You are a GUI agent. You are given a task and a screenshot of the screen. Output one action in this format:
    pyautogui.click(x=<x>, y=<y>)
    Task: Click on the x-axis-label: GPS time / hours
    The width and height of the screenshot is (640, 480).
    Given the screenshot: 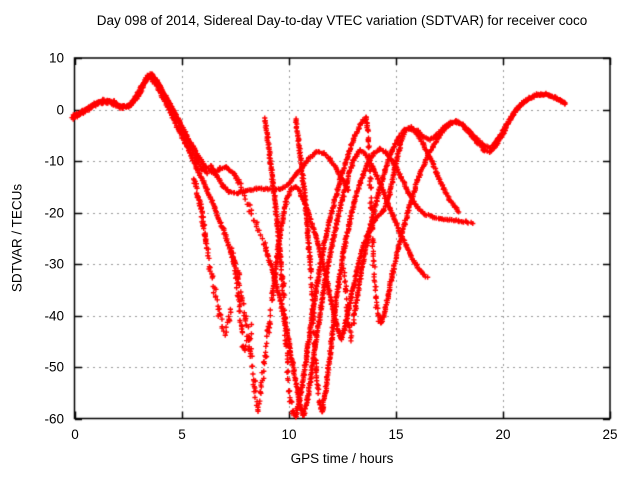 What is the action you would take?
    pyautogui.click(x=342, y=458)
    